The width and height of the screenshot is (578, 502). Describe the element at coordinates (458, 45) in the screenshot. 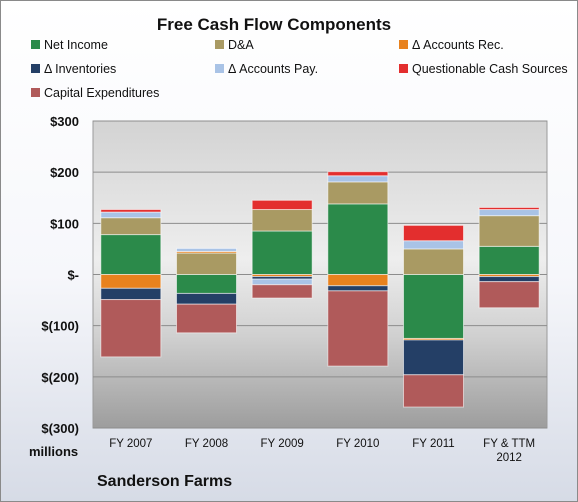

I see `legend-label: Δ Accounts Rec.` at that location.